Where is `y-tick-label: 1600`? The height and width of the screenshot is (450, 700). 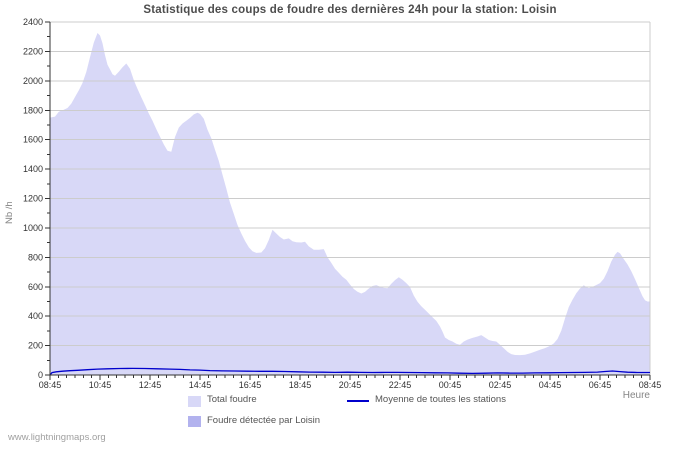 y-tick-label: 1600 is located at coordinates (33, 140).